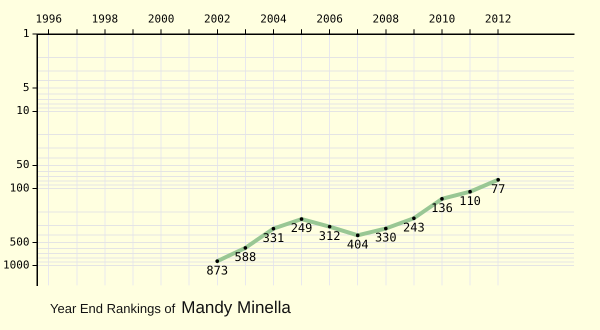 The width and height of the screenshot is (600, 330). What do you see at coordinates (23, 165) in the screenshot?
I see `y-tick-label: 50` at bounding box center [23, 165].